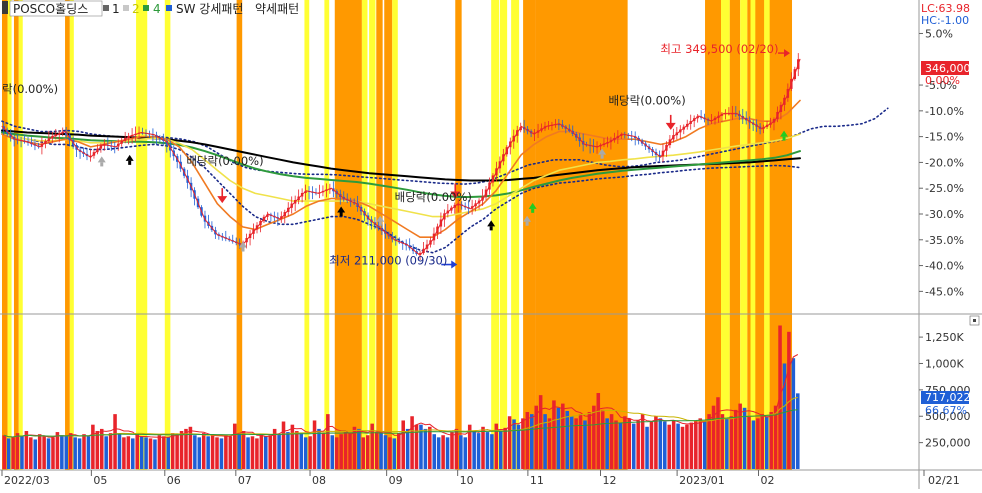 The image size is (982, 493). I want to click on volume-averages, so click(401, 396).